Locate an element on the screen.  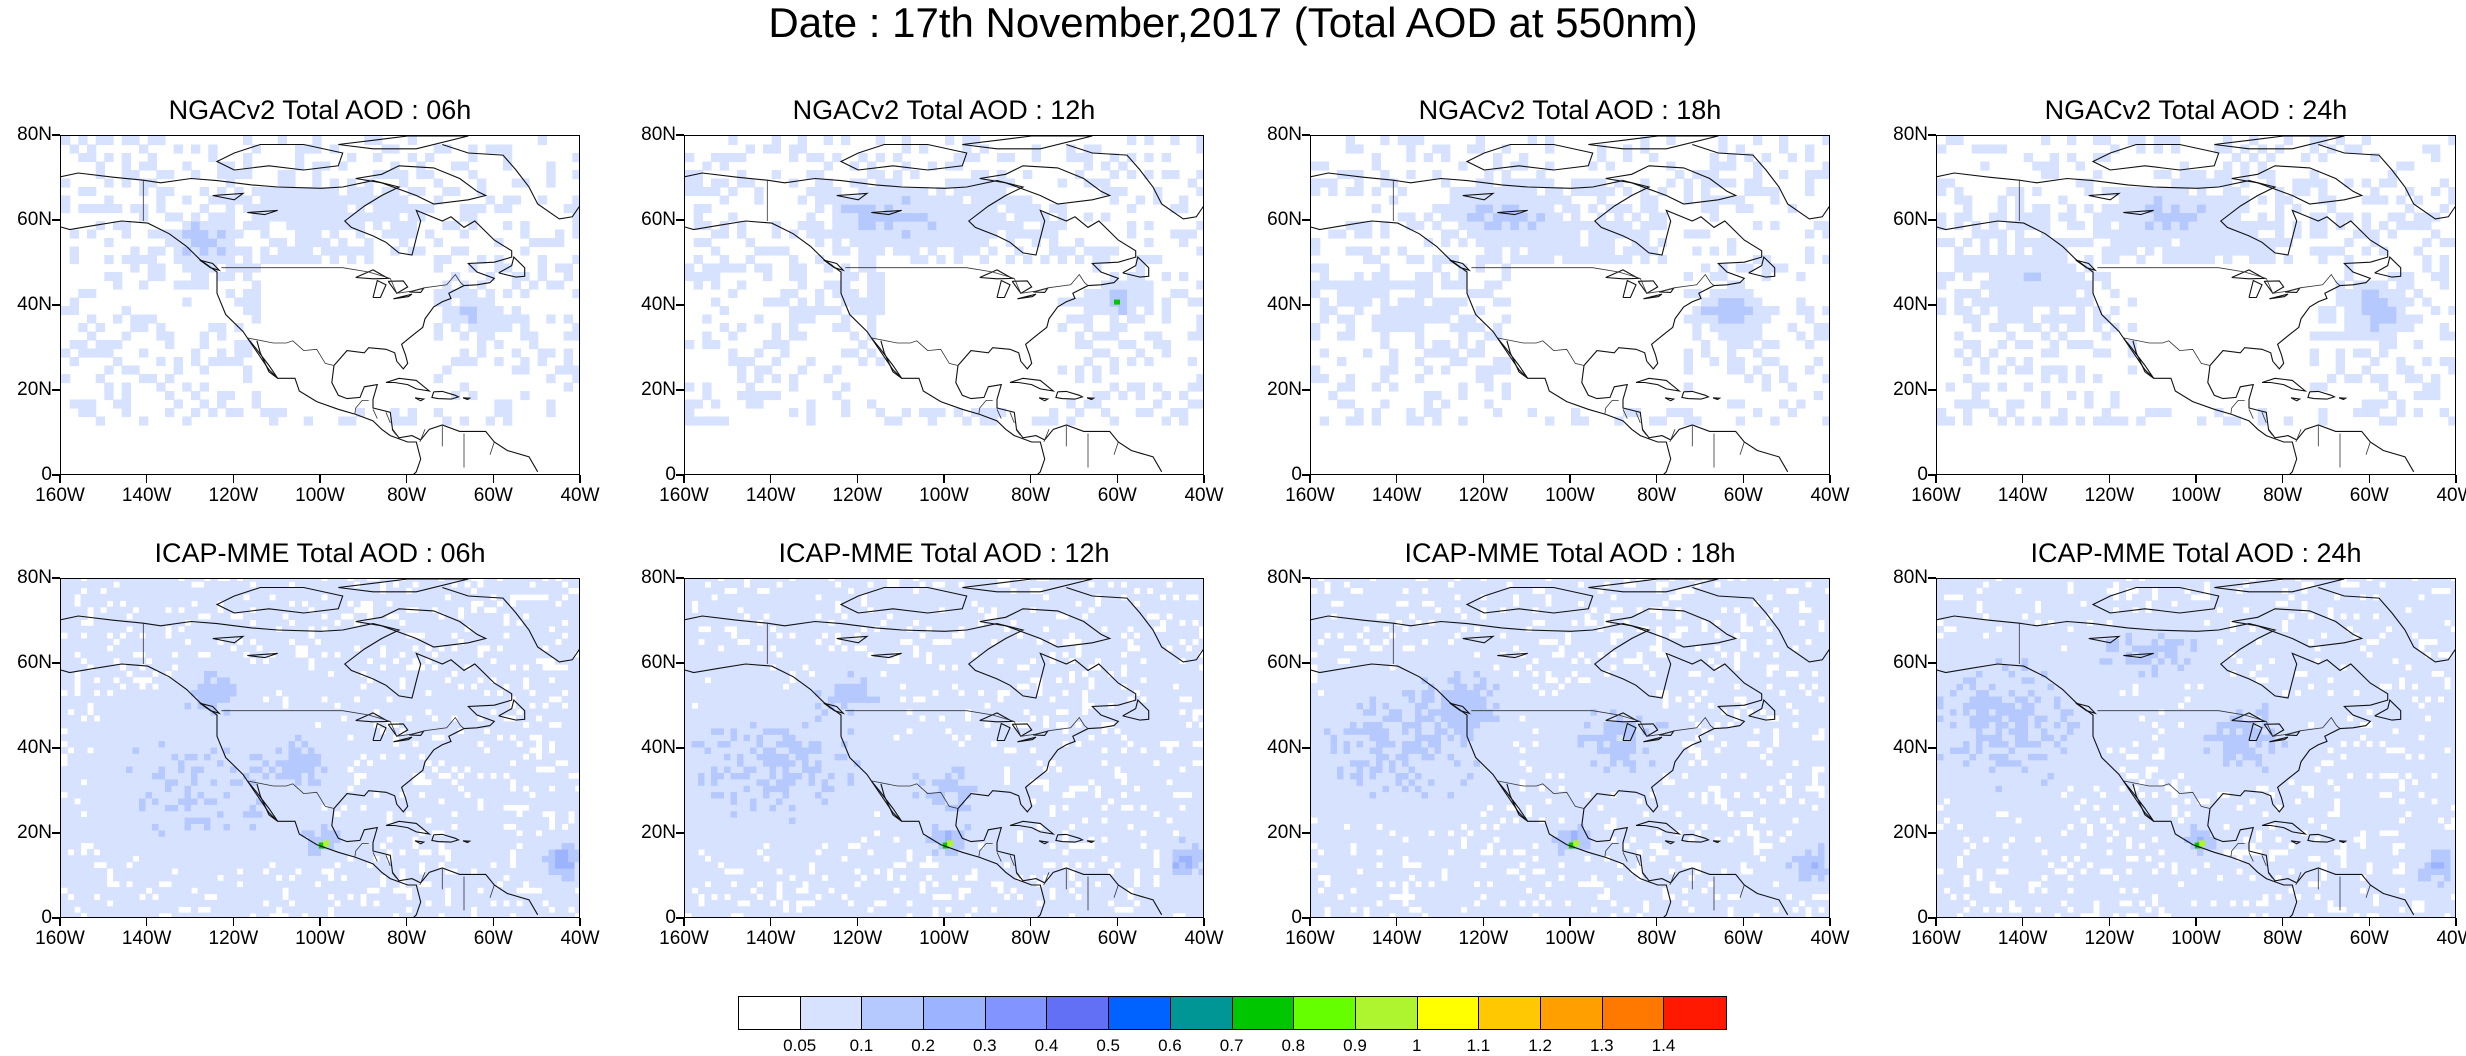
panel-title: NGACv2 Total AOD : 24h is located at coordinates (2196, 110).